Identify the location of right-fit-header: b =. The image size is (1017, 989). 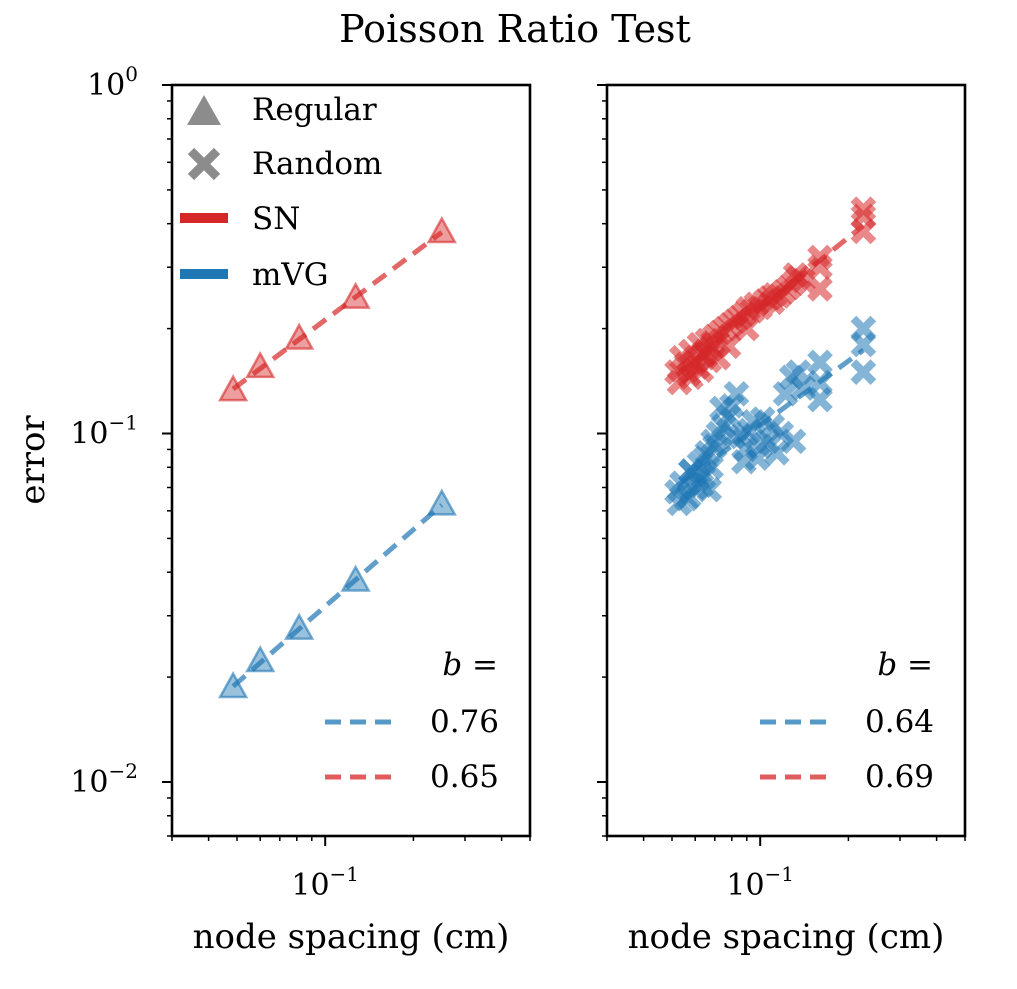
(905, 665).